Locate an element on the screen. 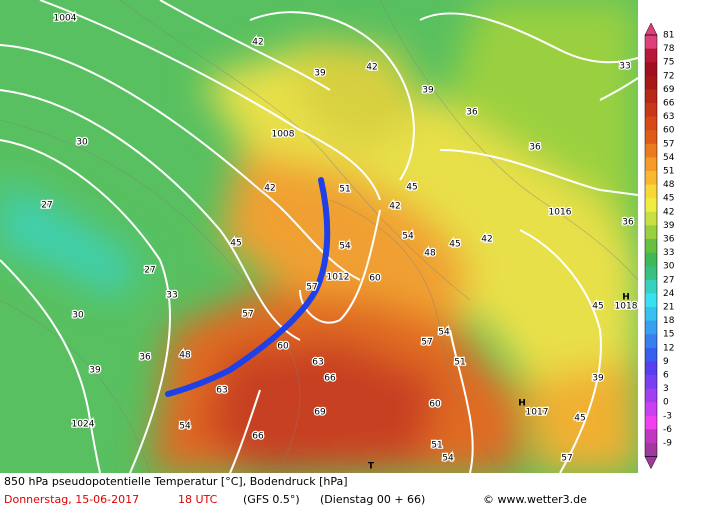 The image size is (704, 513). colorbar-label: 69 is located at coordinates (669, 90).